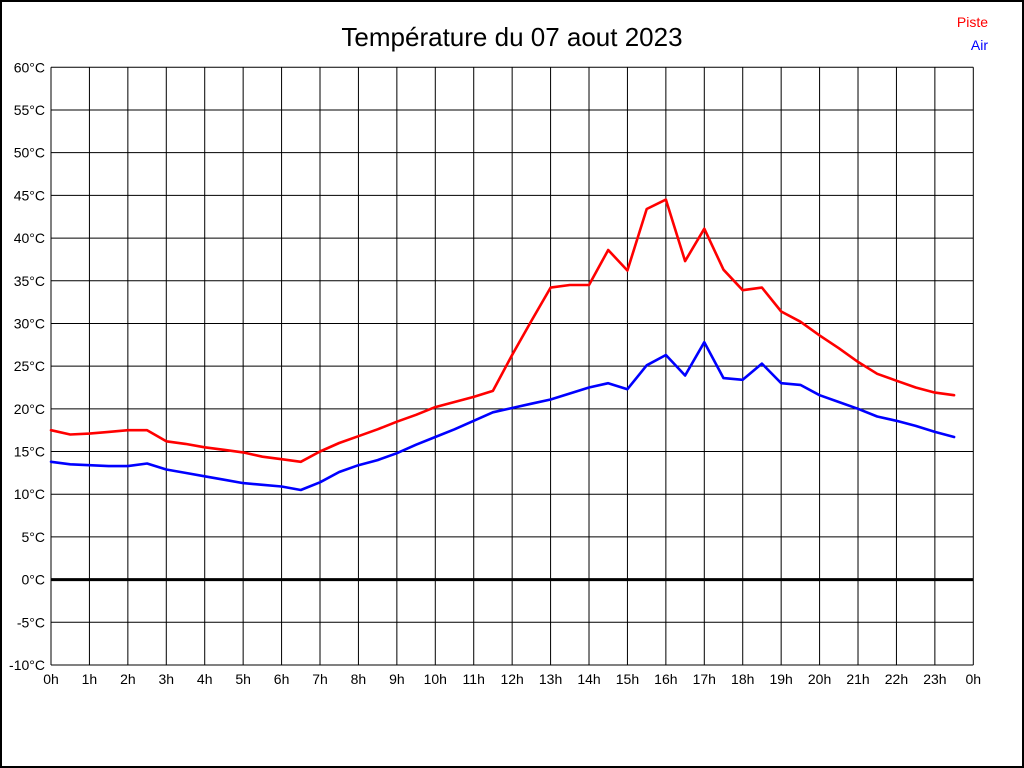  Describe the element at coordinates (282, 679) in the screenshot. I see `x-tick-label: 6h` at that location.